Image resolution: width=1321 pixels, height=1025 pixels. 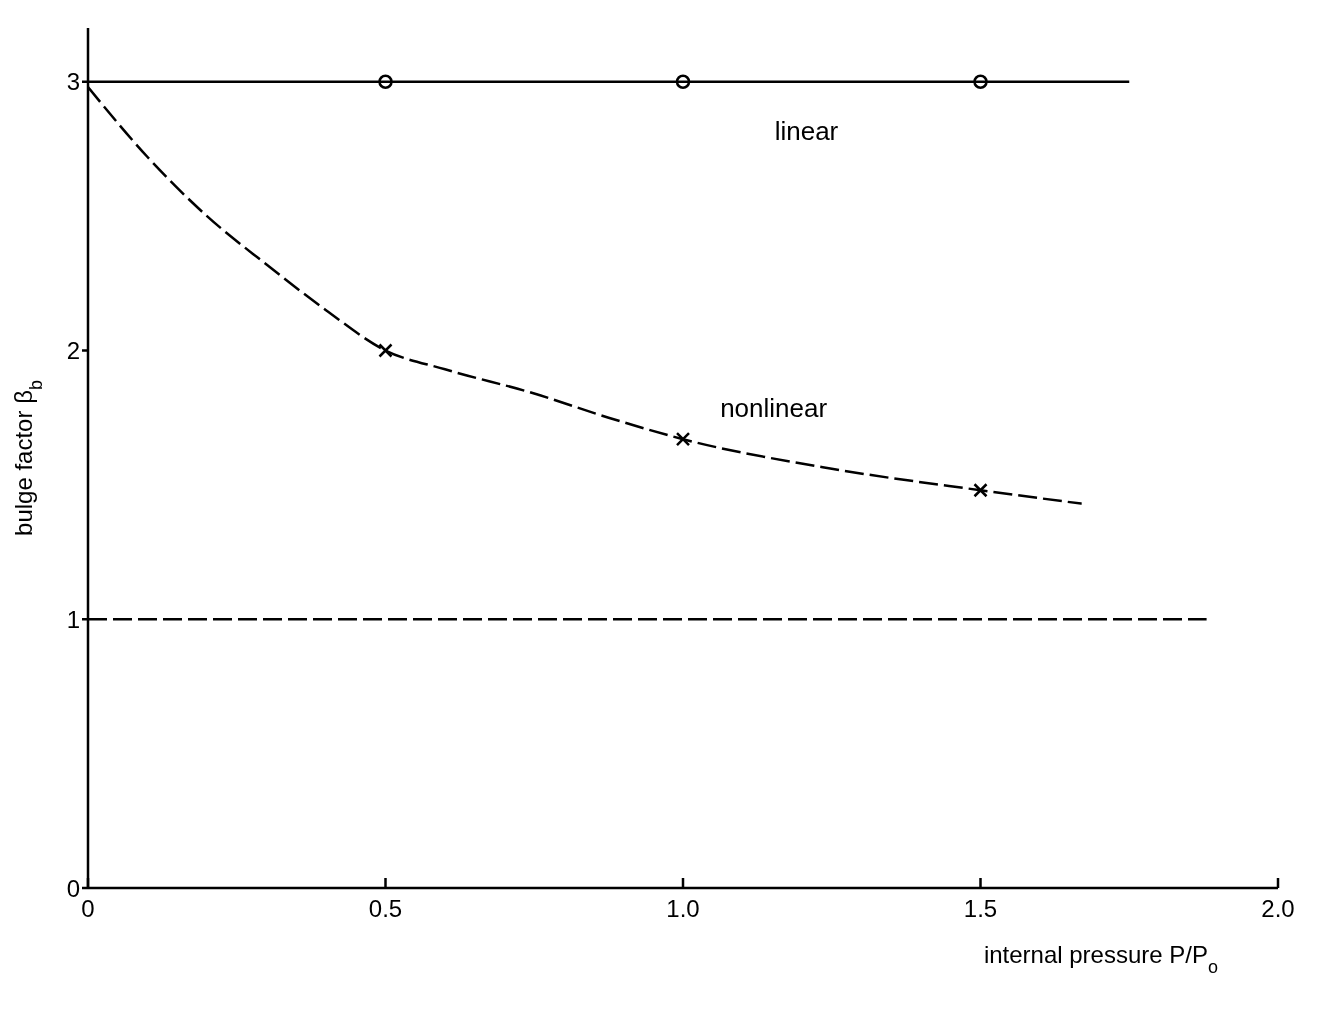 I want to click on x-axis-title: internal pressure P/P$_{o}$, so click(x=1100, y=959).